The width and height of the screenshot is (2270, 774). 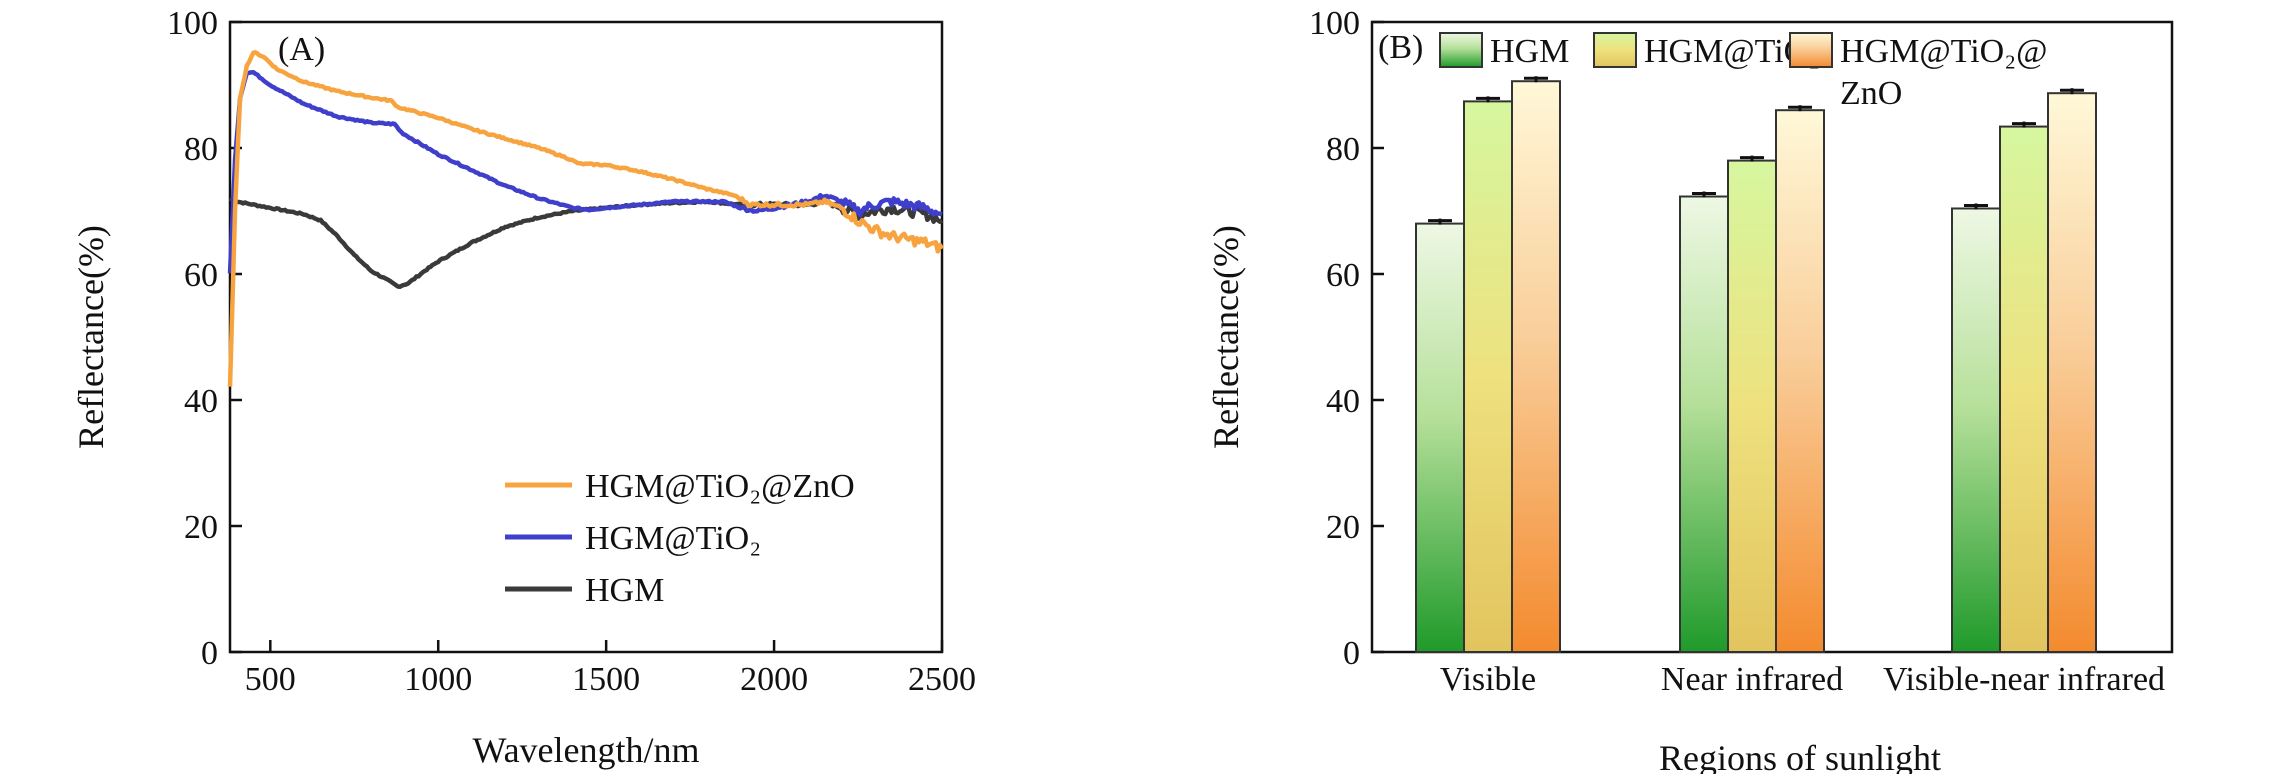 What do you see at coordinates (192, 23) in the screenshot?
I see `panel-a-y-tick-label: 100` at bounding box center [192, 23].